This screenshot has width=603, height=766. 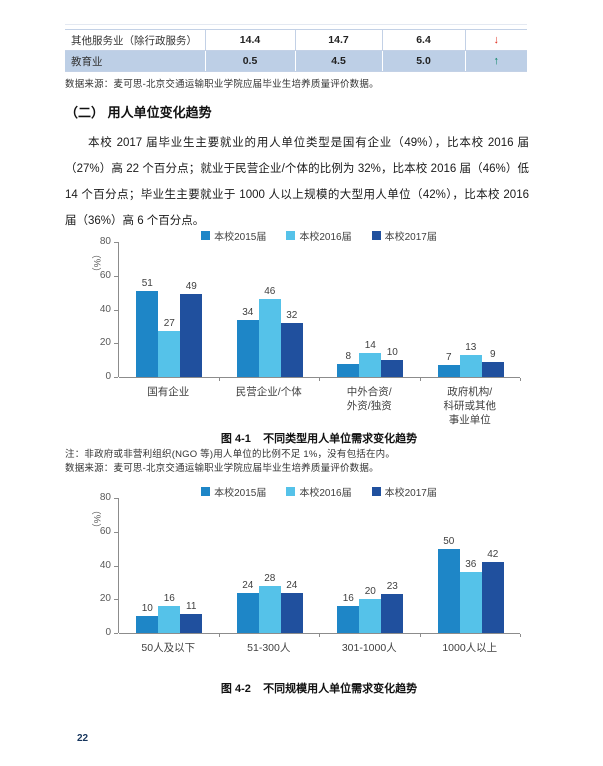 What do you see at coordinates (248, 585) in the screenshot?
I see `bar-value-label: 24` at bounding box center [248, 585].